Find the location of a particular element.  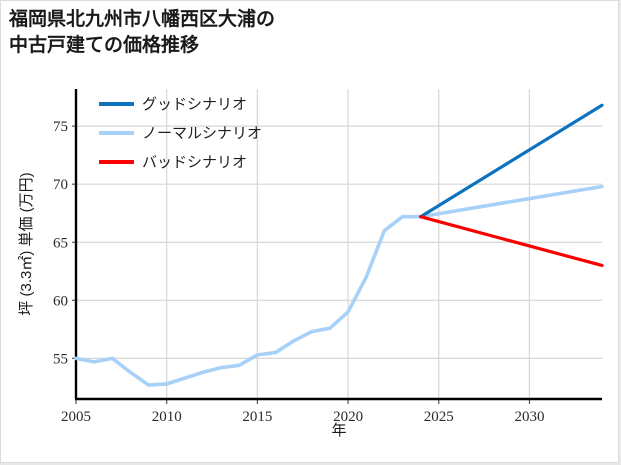

series-line-good is located at coordinates (511, 161).